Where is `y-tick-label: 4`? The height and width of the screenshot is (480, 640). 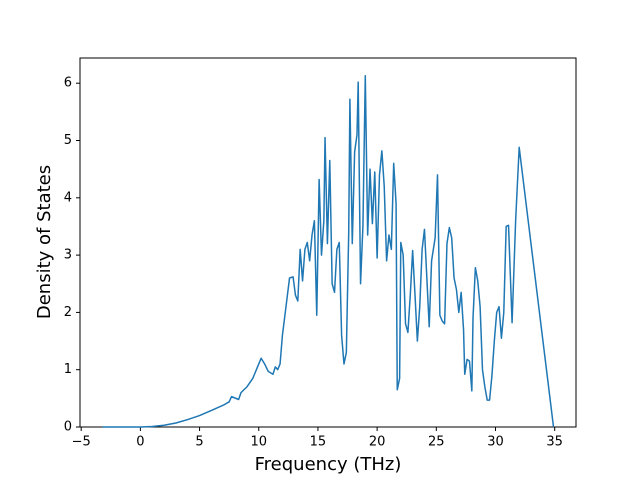
y-tick-label: 4 is located at coordinates (68, 197).